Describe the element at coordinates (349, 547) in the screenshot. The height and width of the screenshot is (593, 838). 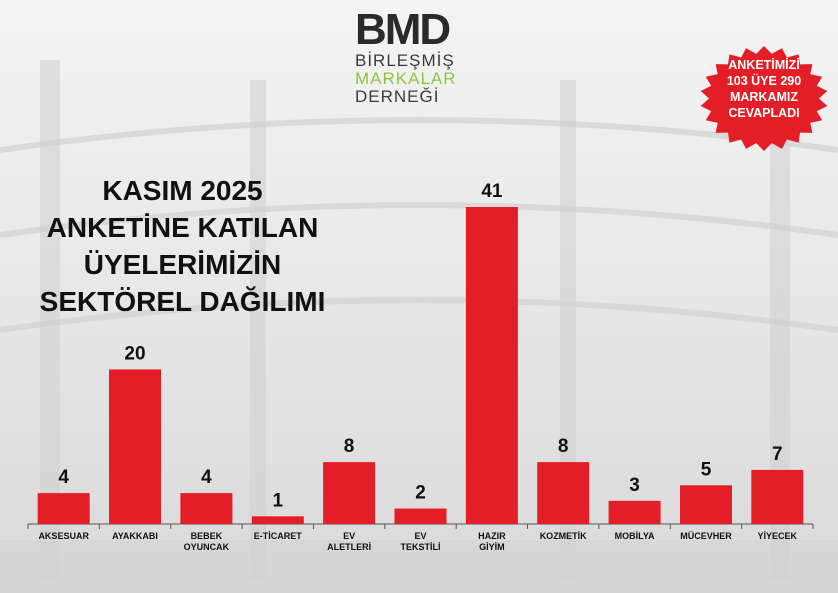
I see `x-tick-label: ALETLERİ` at that location.